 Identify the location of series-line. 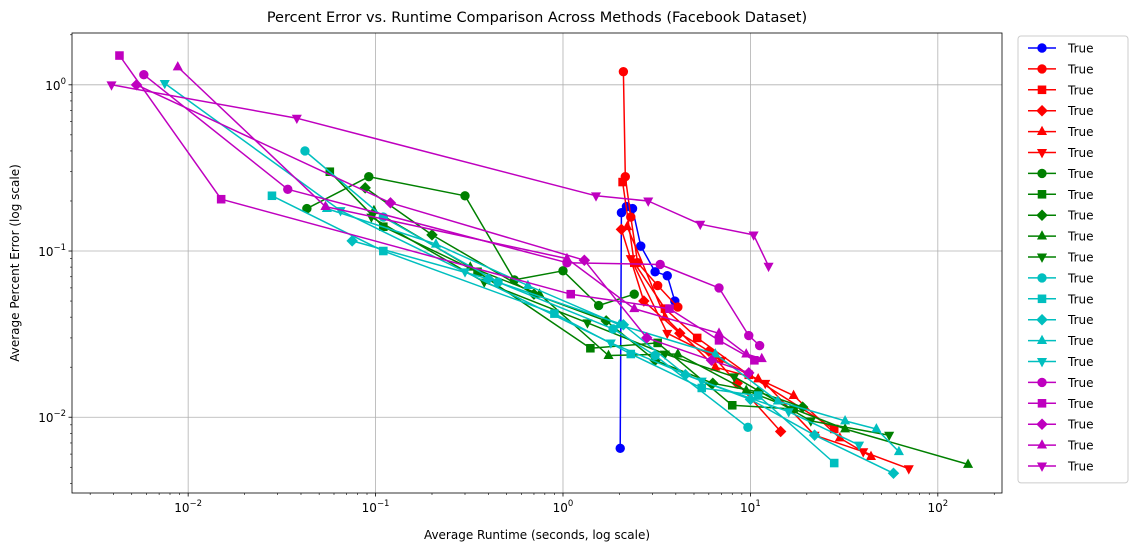
(650, 189).